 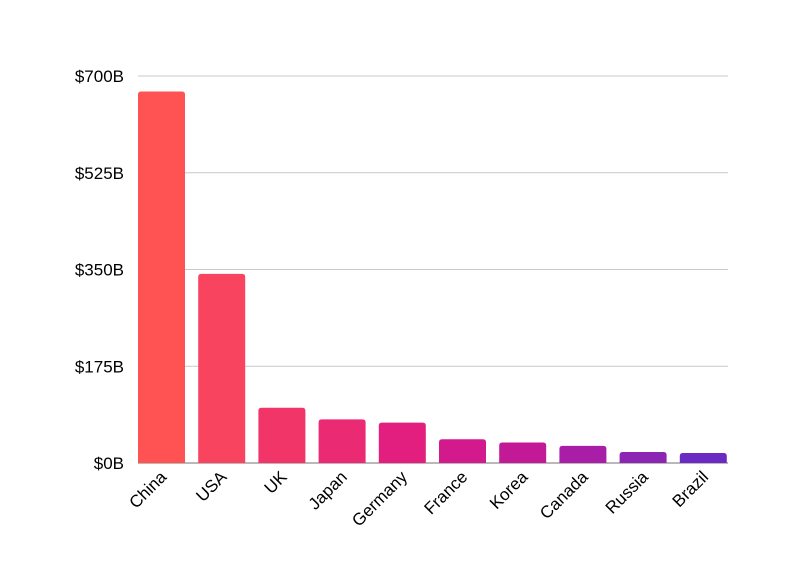 I want to click on x-tick-label: Germany, so click(x=379, y=498).